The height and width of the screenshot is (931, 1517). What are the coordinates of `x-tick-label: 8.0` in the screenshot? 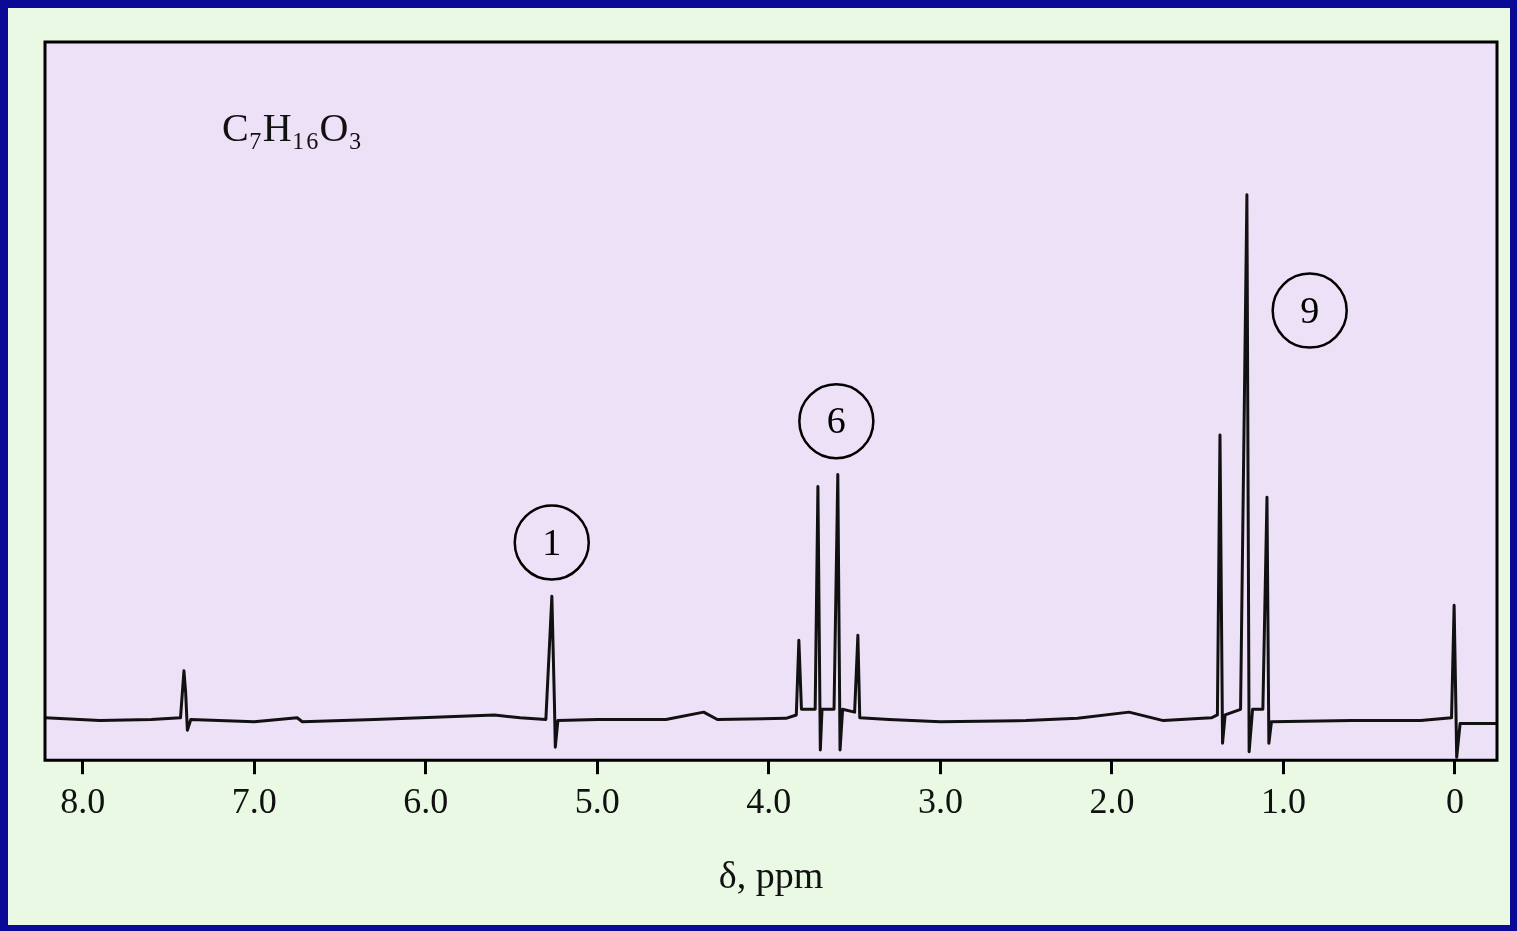 It's located at (83, 801).